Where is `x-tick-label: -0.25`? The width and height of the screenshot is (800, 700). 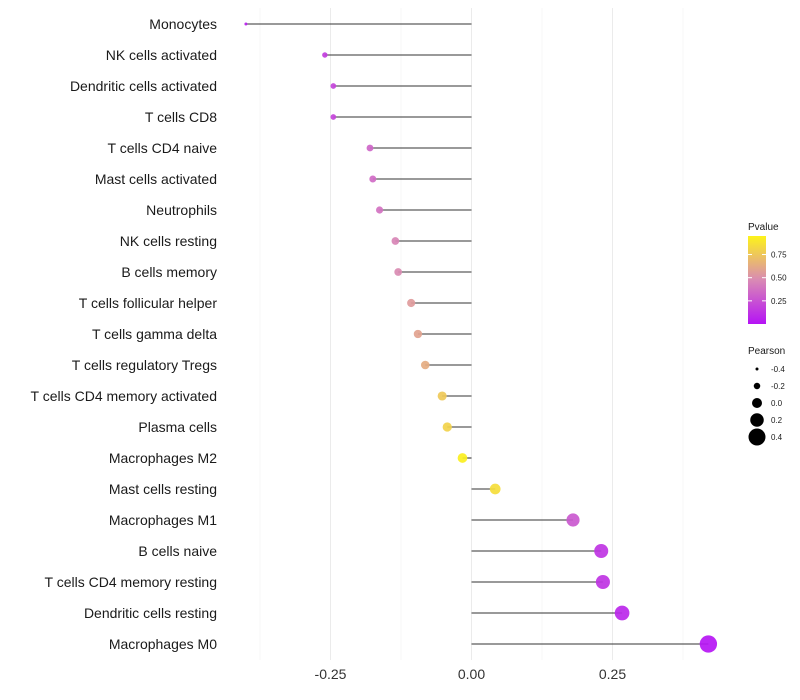
x-tick-label: -0.25 is located at coordinates (331, 674).